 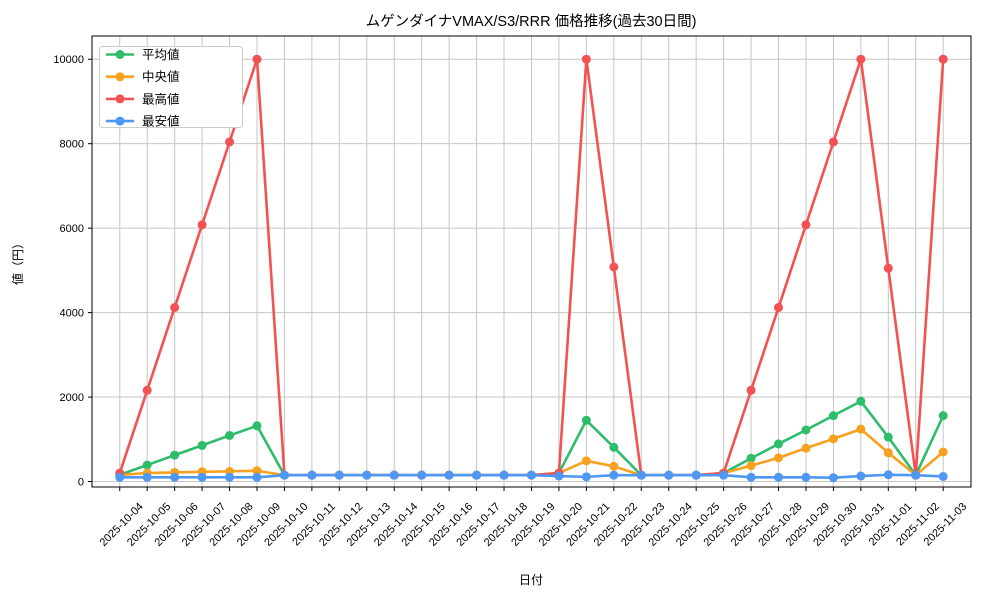 What do you see at coordinates (161, 76) in the screenshot?
I see `legend-label: 中央値` at bounding box center [161, 76].